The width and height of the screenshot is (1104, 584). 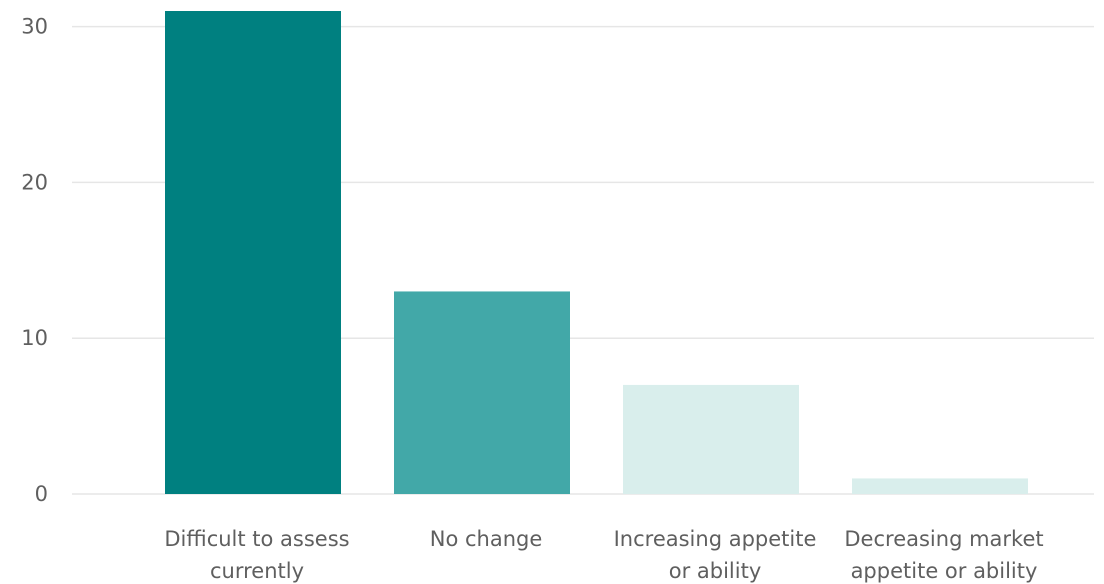 I want to click on y-tick-label: 0, so click(x=41, y=494).